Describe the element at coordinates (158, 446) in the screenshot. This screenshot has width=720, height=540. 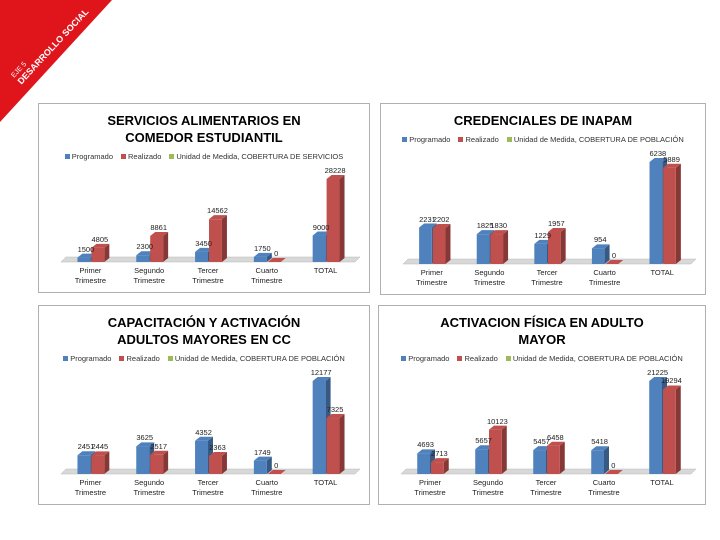
I see `data-label: 2517` at that location.